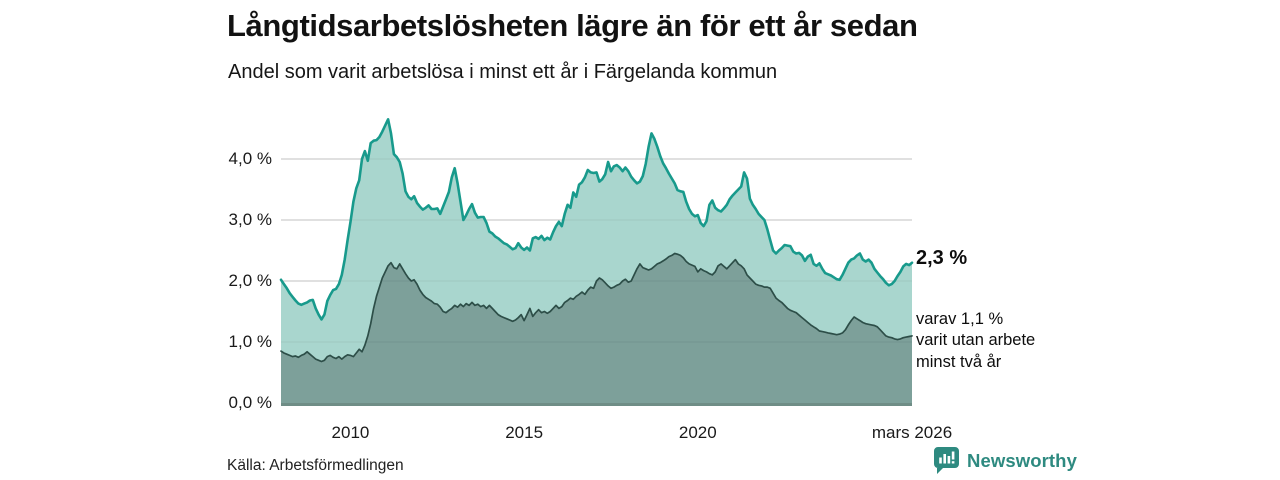 This screenshot has height=480, width=1280. I want to click on y-tick-label: 1,0 %, so click(250, 341).